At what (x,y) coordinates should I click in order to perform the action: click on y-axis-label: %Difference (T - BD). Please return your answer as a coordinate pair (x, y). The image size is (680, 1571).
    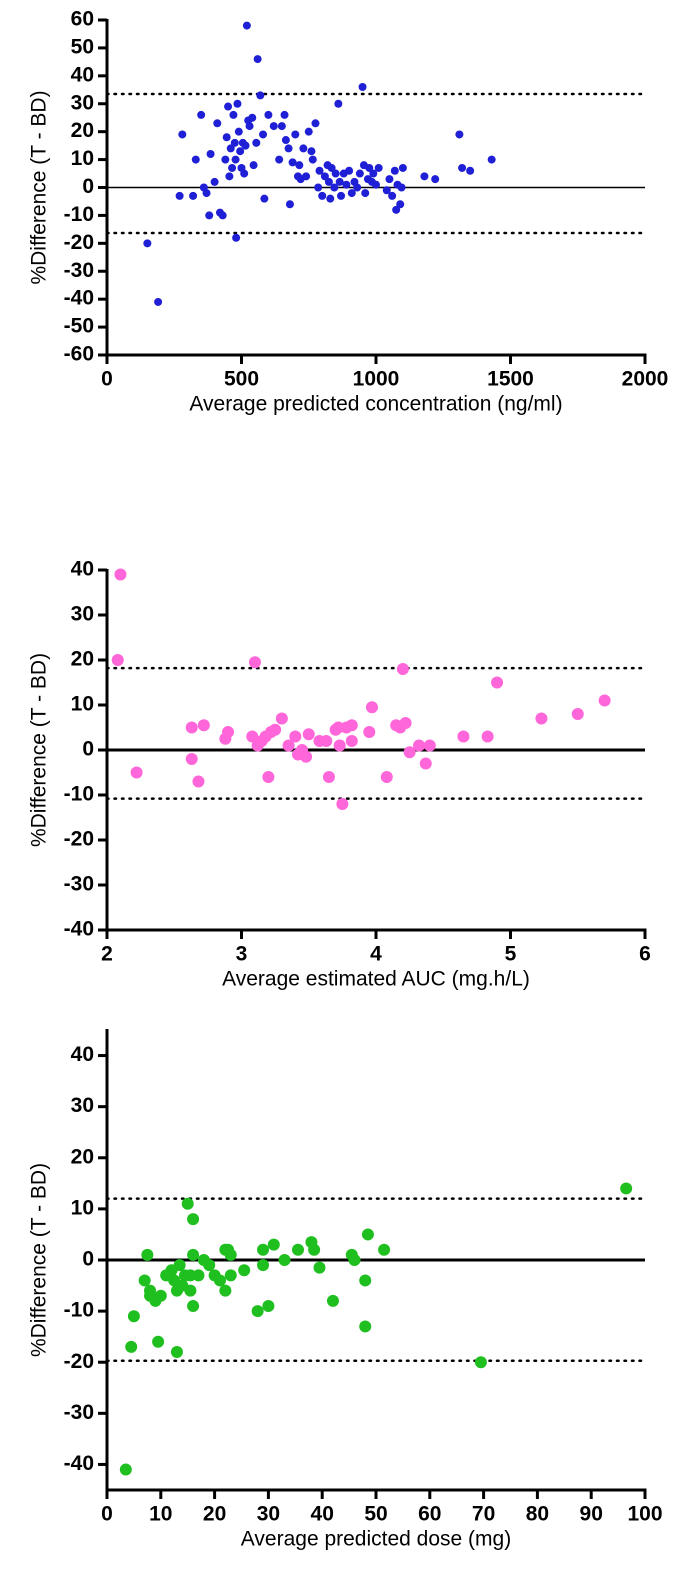
    Looking at the image, I should click on (39, 1260).